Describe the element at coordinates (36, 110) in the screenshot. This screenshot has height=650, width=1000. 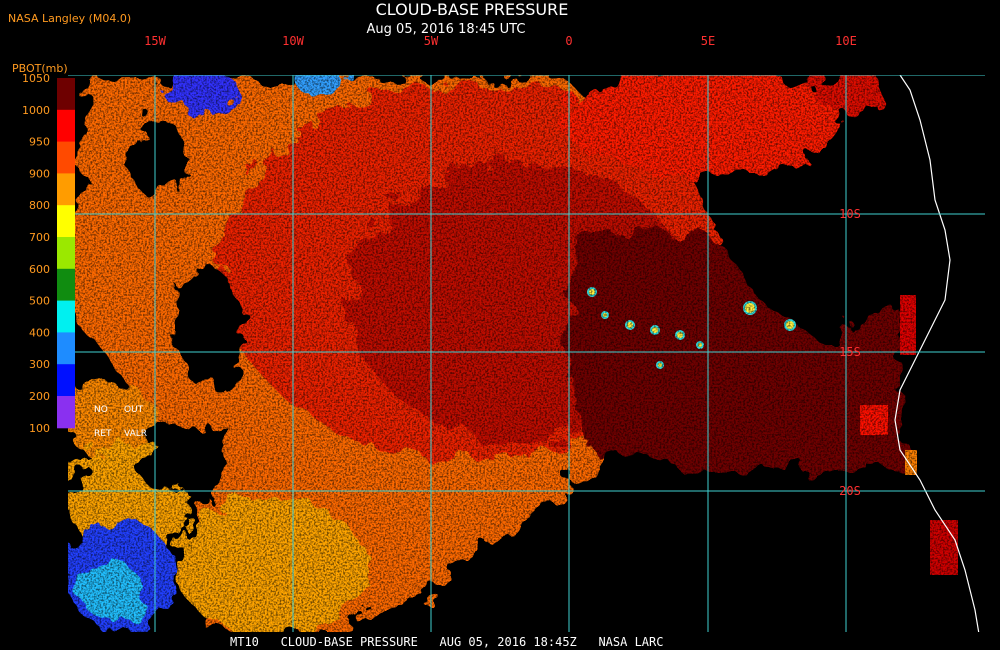
I see `legend-tick-label: 1000` at that location.